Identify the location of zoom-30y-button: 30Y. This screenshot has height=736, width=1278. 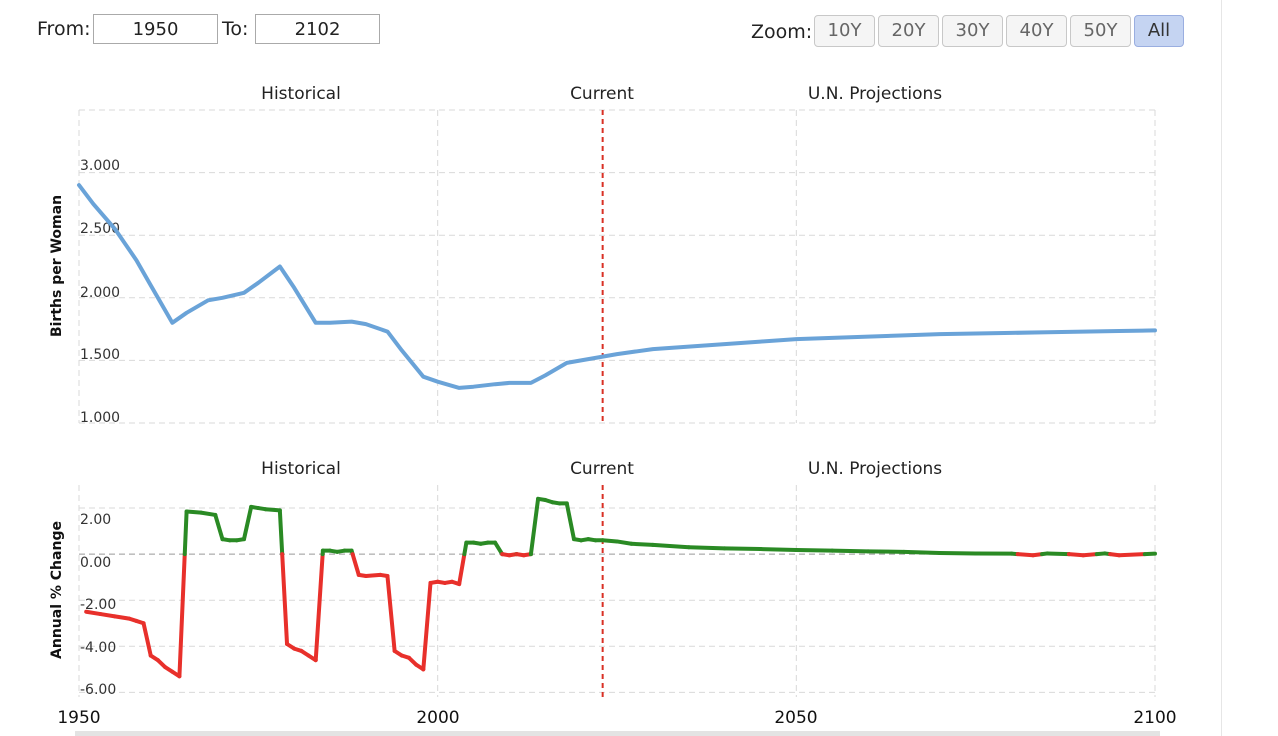
(972, 31).